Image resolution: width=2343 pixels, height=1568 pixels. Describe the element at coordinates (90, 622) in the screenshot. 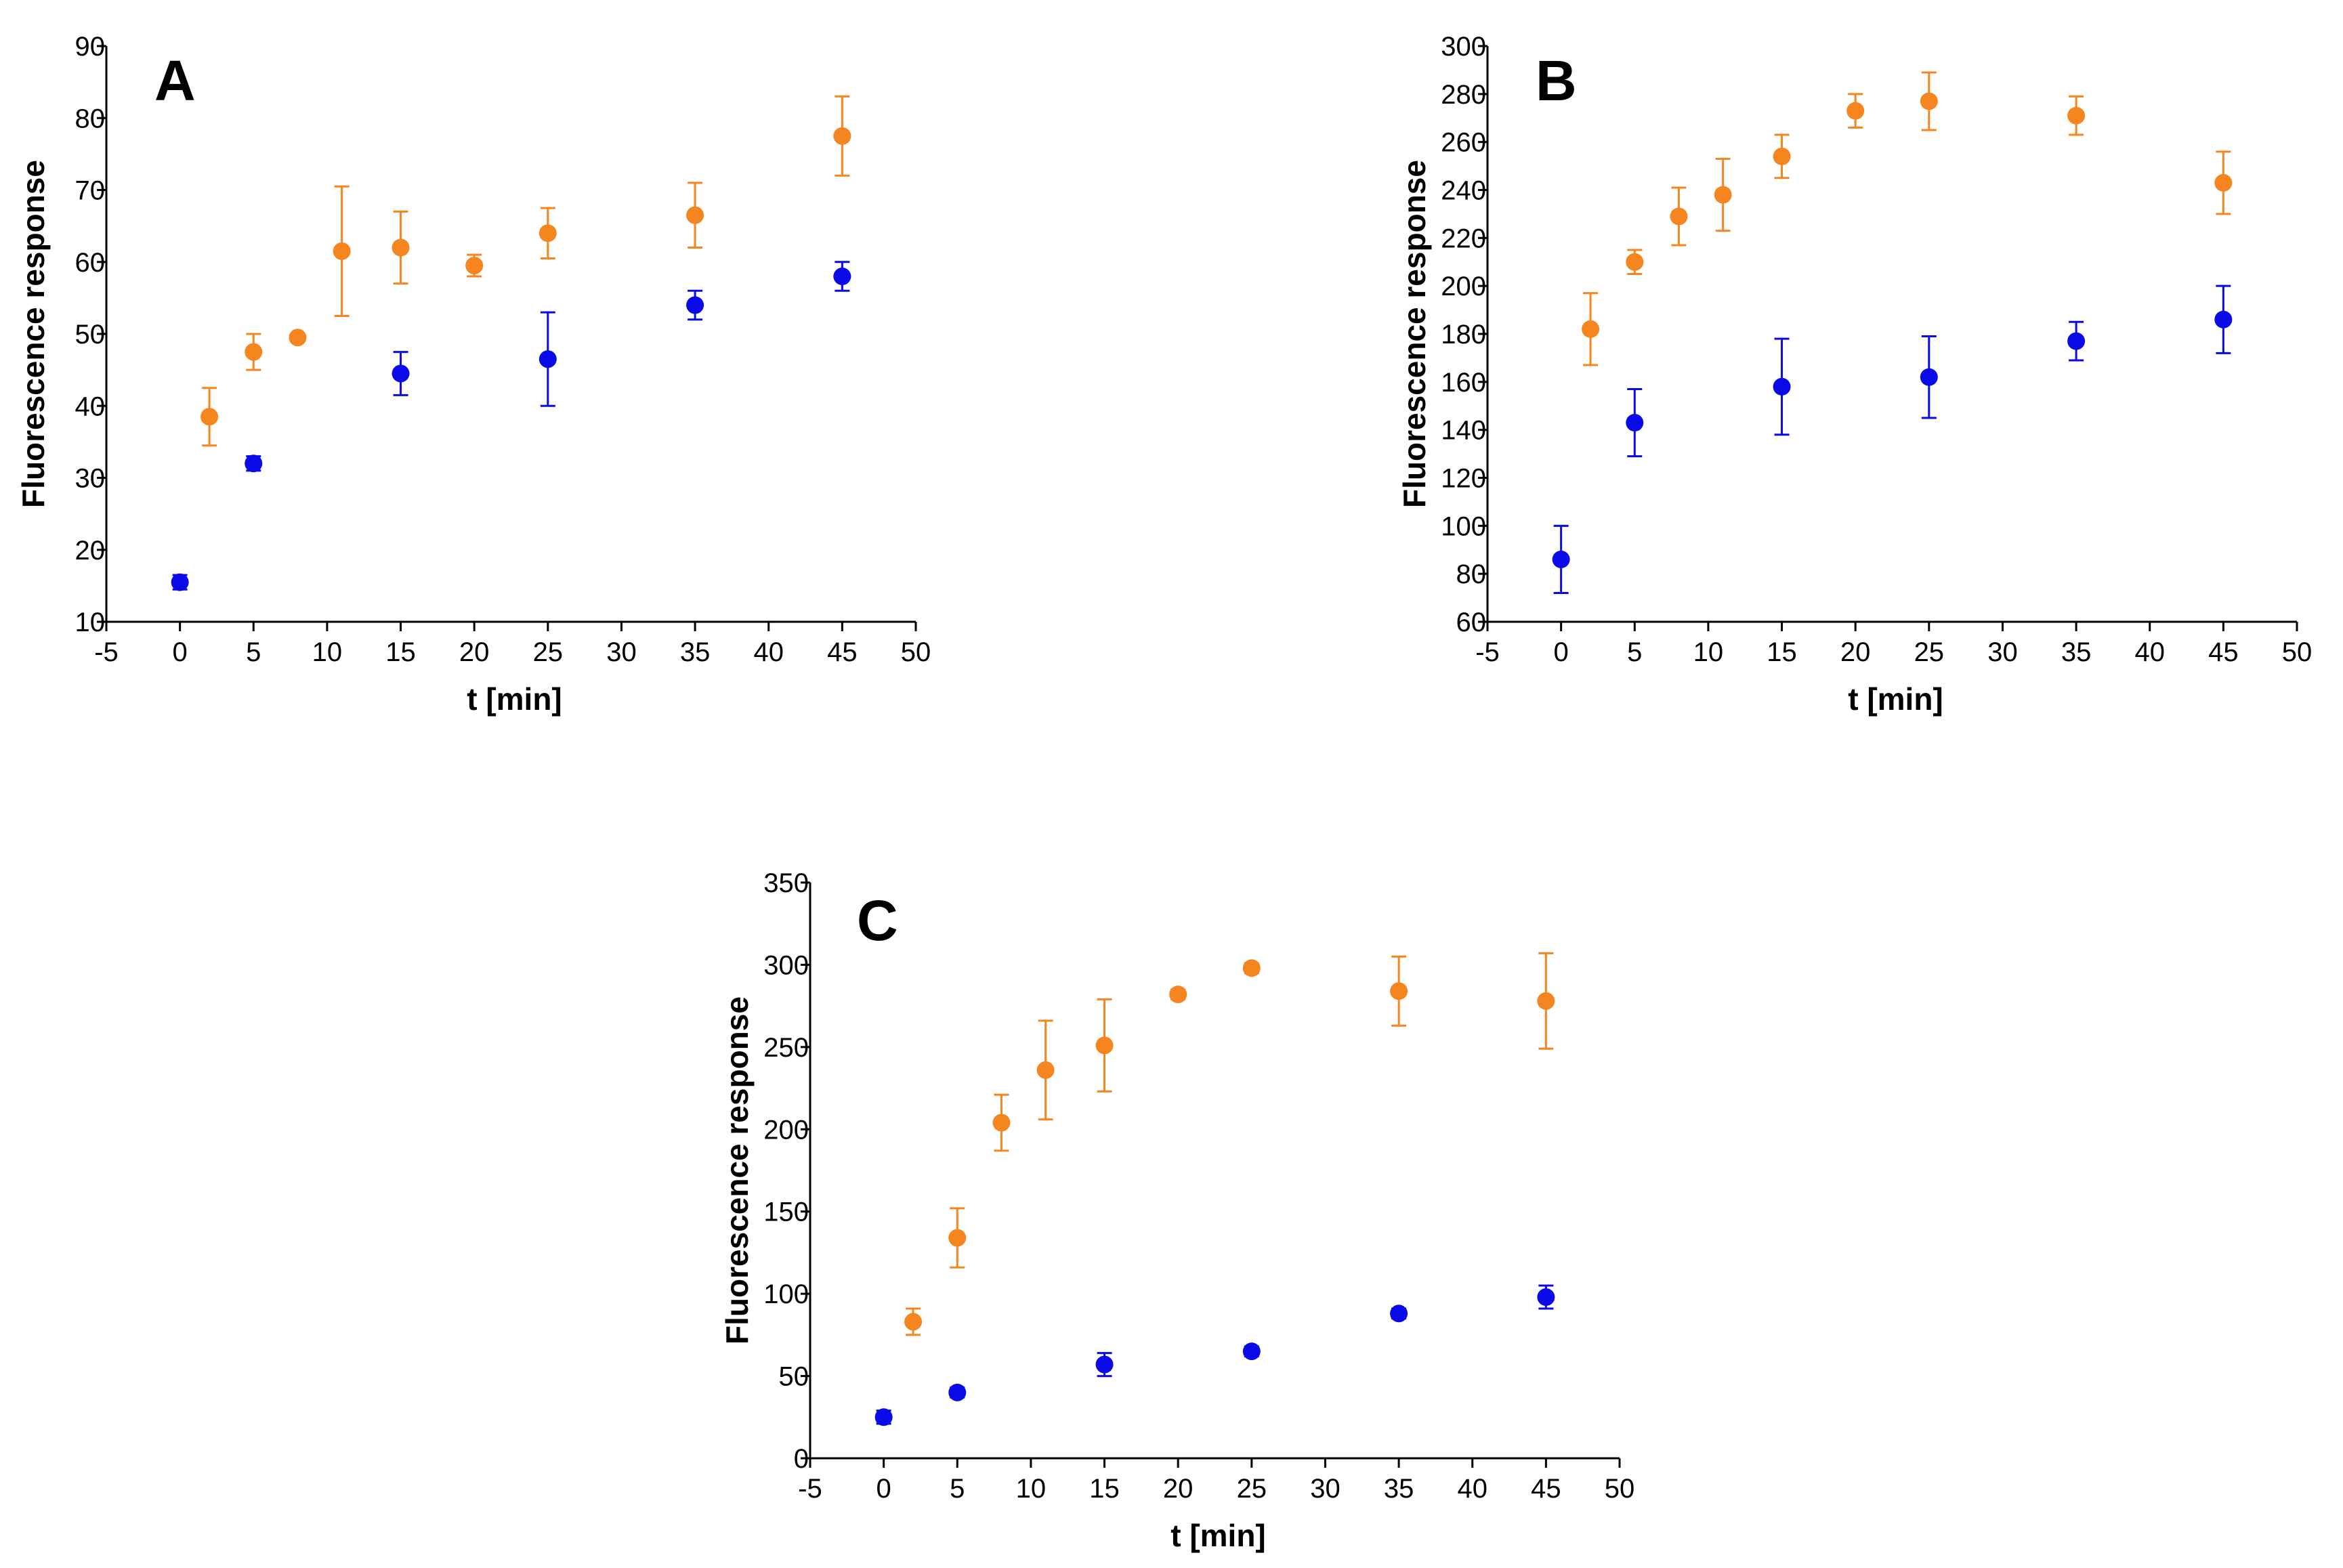

I see `y-tick-label: 10` at that location.